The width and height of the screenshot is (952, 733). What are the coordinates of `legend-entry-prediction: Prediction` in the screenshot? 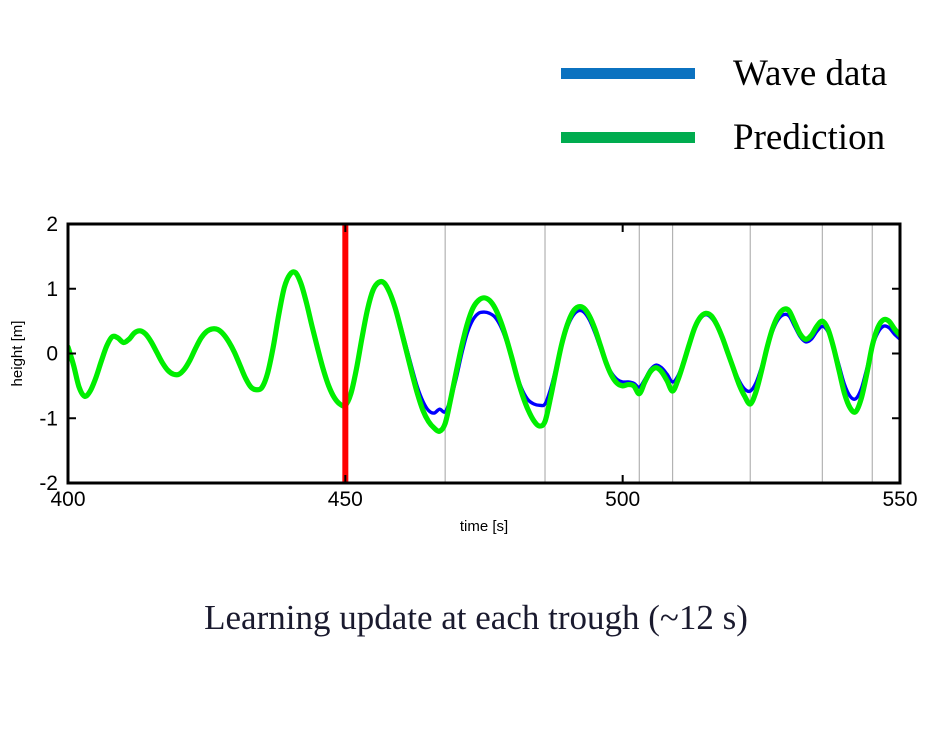 It's located at (723, 137).